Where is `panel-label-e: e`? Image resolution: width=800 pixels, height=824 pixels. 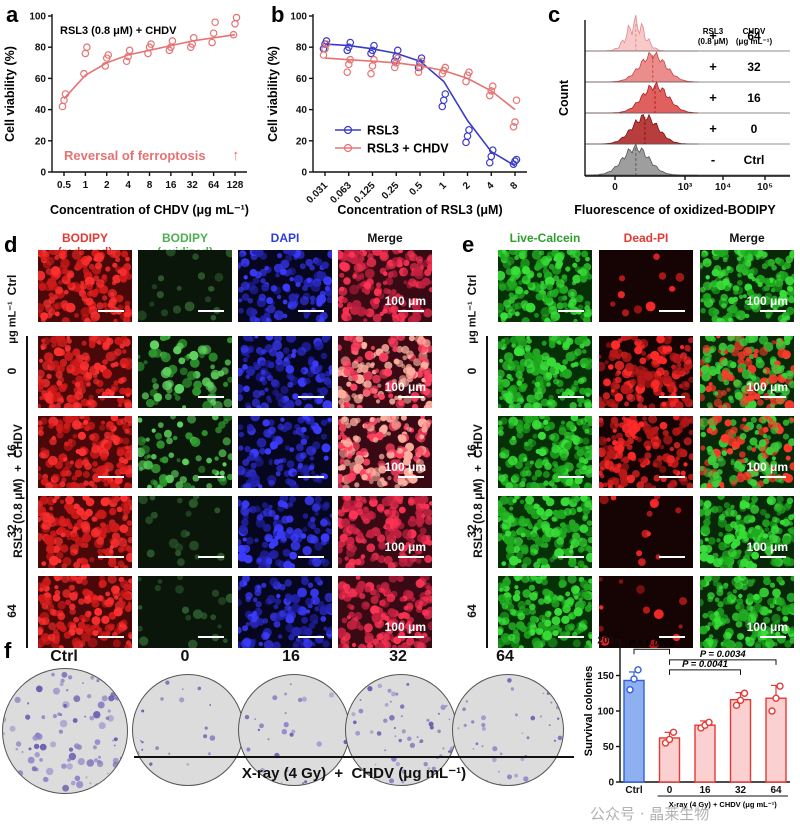 panel-label-e: e is located at coordinates (468, 244).